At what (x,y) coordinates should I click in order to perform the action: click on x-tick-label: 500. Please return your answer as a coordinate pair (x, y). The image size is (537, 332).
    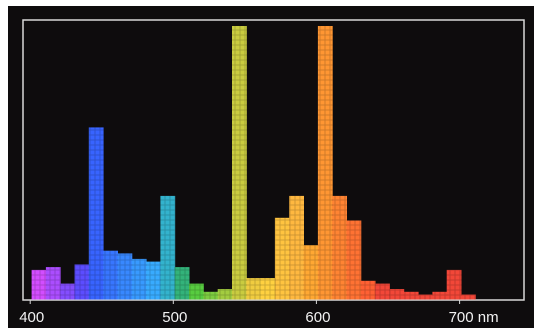
    Looking at the image, I should click on (174, 317).